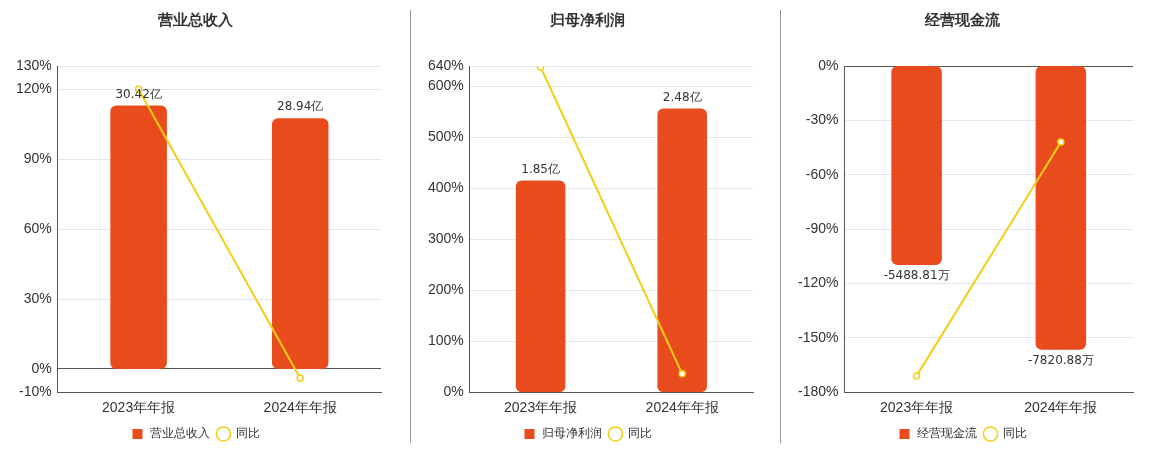 This screenshot has height=450, width=1160. Describe the element at coordinates (445, 187) in the screenshot. I see `y-tick-label: 400%` at that location.